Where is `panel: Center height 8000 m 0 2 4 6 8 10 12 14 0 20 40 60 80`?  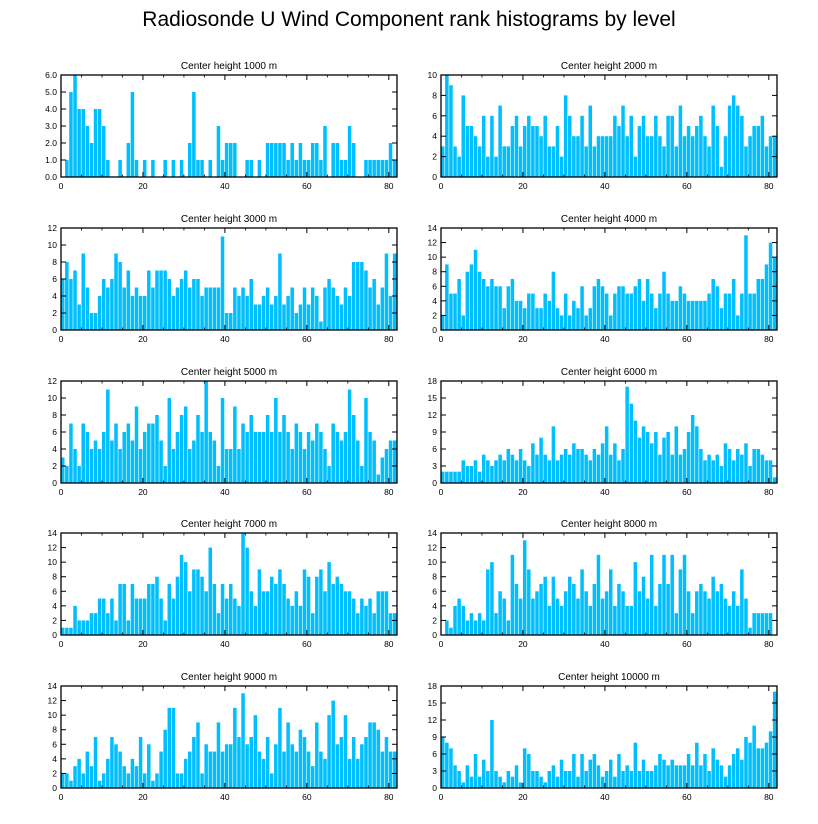
panel: Center height 8000 m 0 2 4 6 8 10 12 14 0 20 40 60 80 is located at coordinates (603, 584).